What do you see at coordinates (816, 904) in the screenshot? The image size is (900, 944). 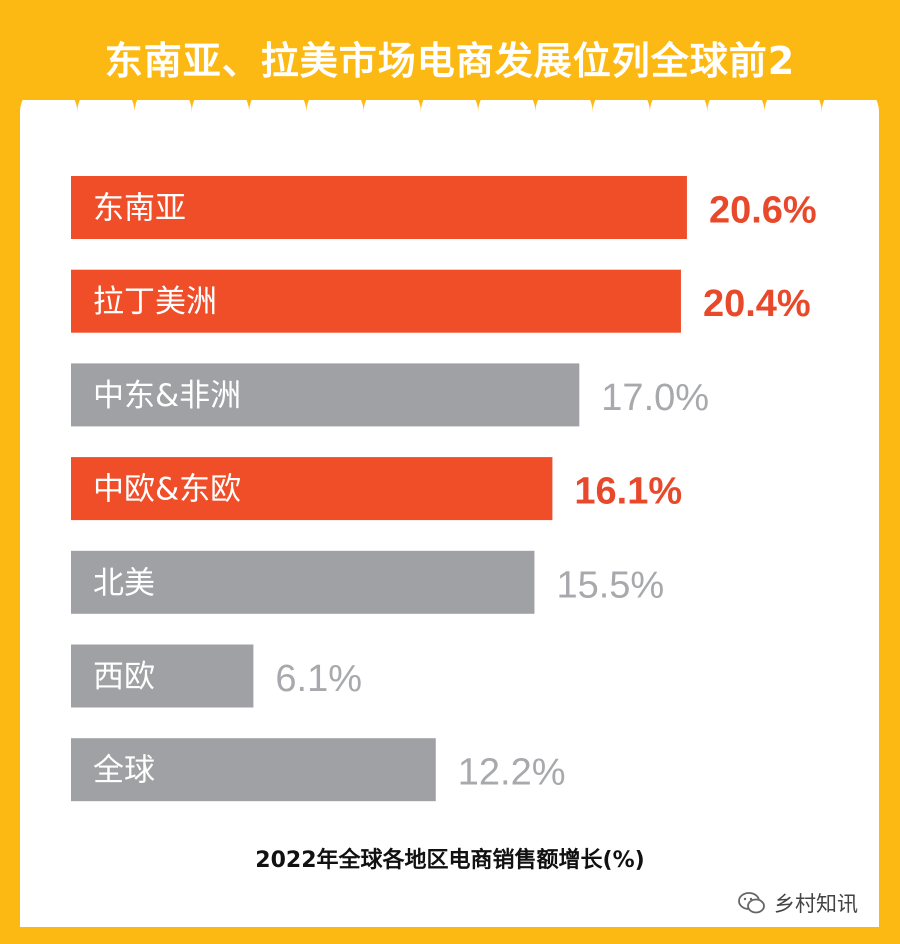 I see `watermark-text: 乡村知讯` at bounding box center [816, 904].